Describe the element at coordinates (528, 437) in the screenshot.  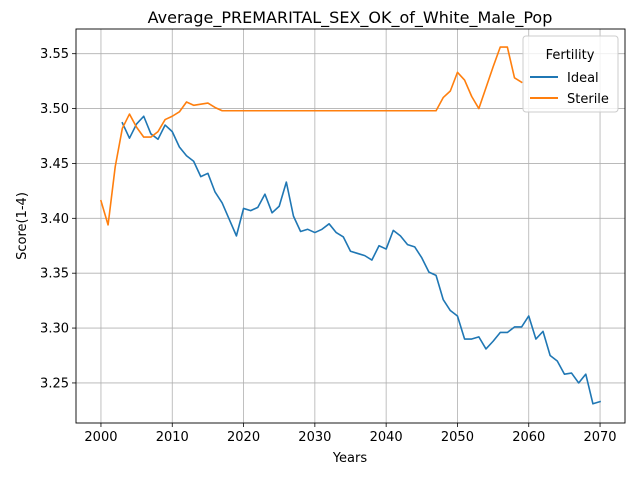
I see `x-tick-label: 2060` at that location.